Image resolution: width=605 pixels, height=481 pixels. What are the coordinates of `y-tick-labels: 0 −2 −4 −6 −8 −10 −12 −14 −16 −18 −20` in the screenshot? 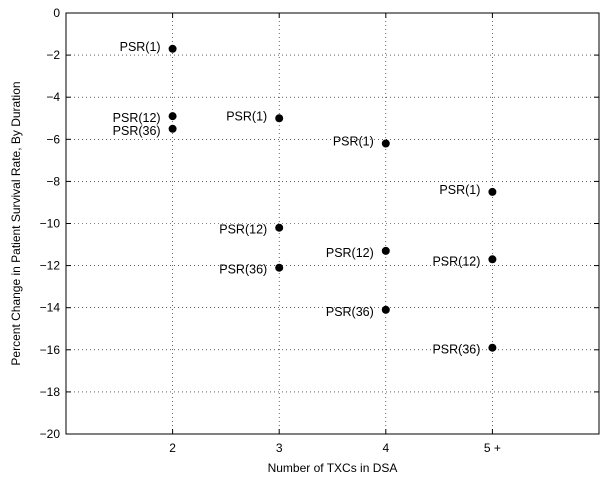 It's located at (50, 223).